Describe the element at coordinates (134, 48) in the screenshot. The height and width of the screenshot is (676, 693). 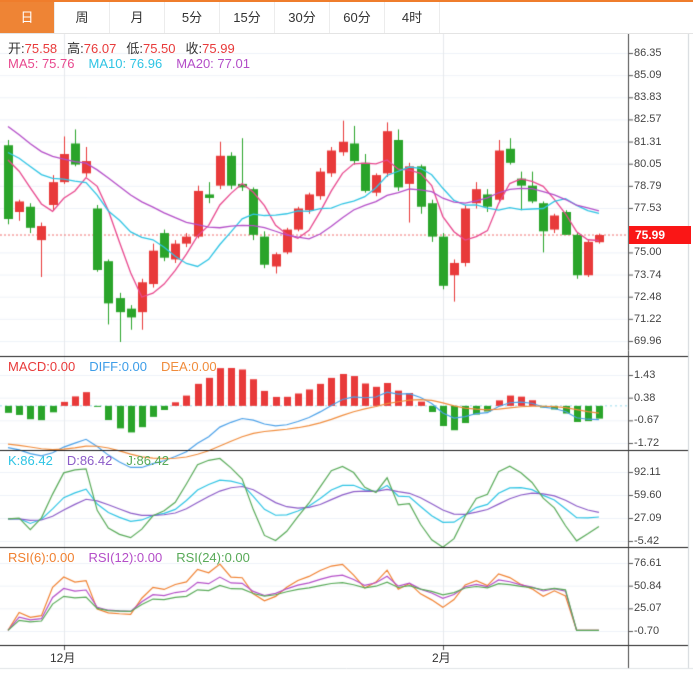
I see `ohlc-label: 低:` at that location.